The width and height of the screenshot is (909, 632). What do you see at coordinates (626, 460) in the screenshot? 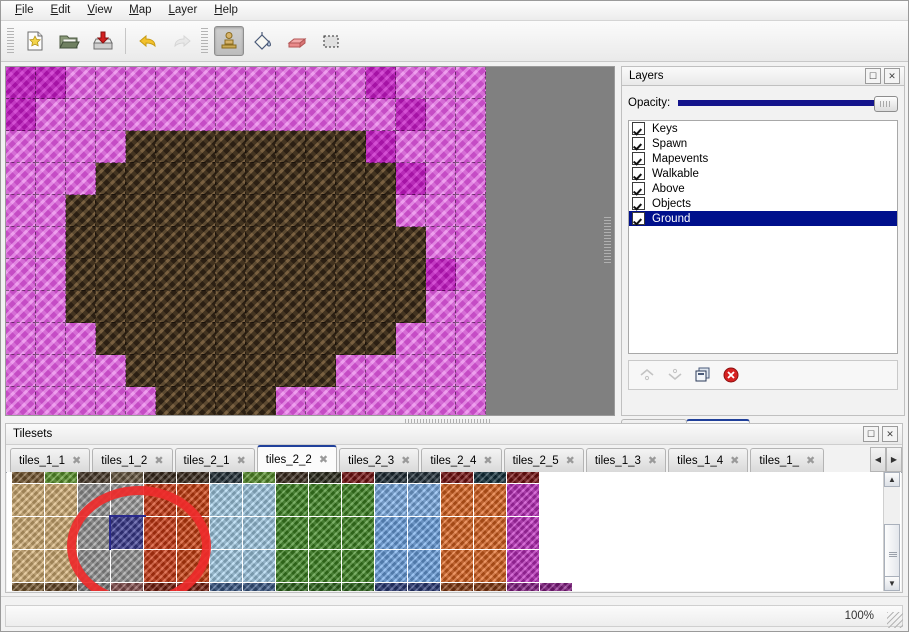
I see `tileset-tab: tiles_1_3 ✖` at bounding box center [626, 460].